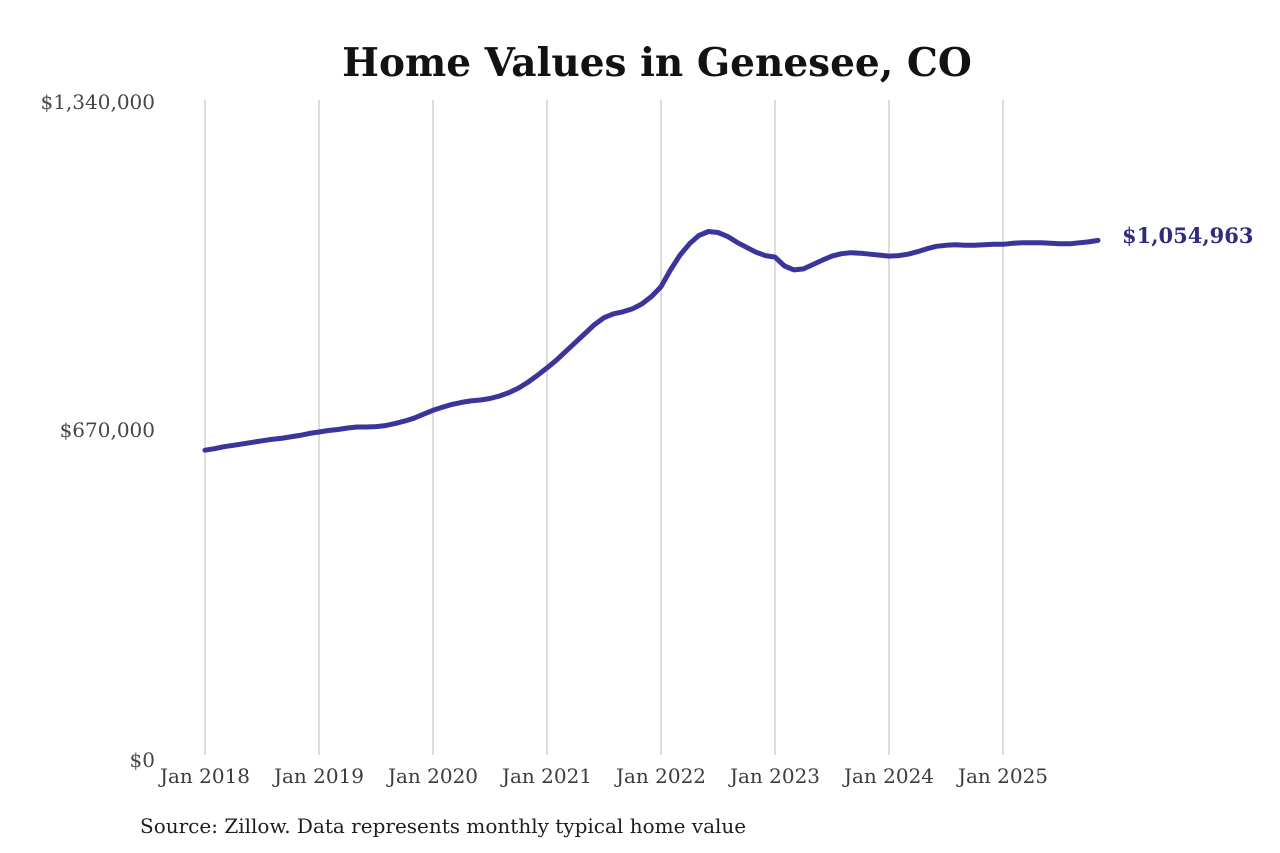  What do you see at coordinates (660, 776) in the screenshot?
I see `x-axis-tick-label-2022: Jan 2022` at bounding box center [660, 776].